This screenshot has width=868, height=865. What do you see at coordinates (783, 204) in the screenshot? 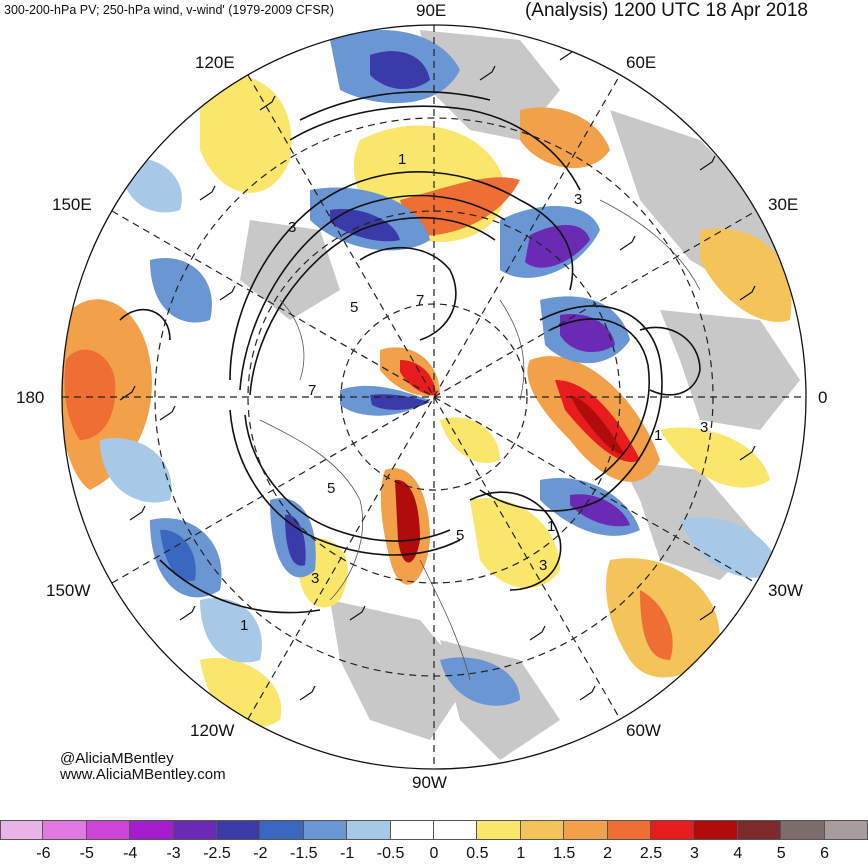
I see `lon-label-30e: 30E` at bounding box center [783, 204].